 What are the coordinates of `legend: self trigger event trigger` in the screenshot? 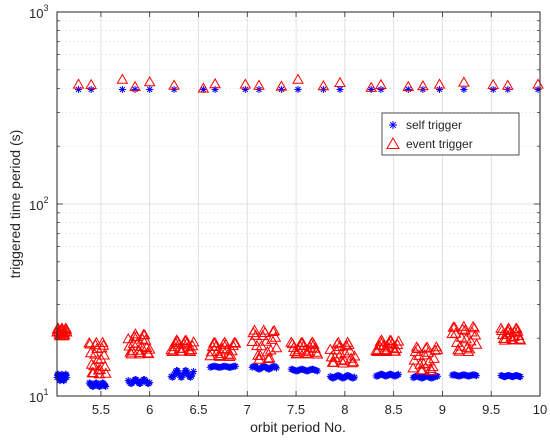 It's located at (450, 134).